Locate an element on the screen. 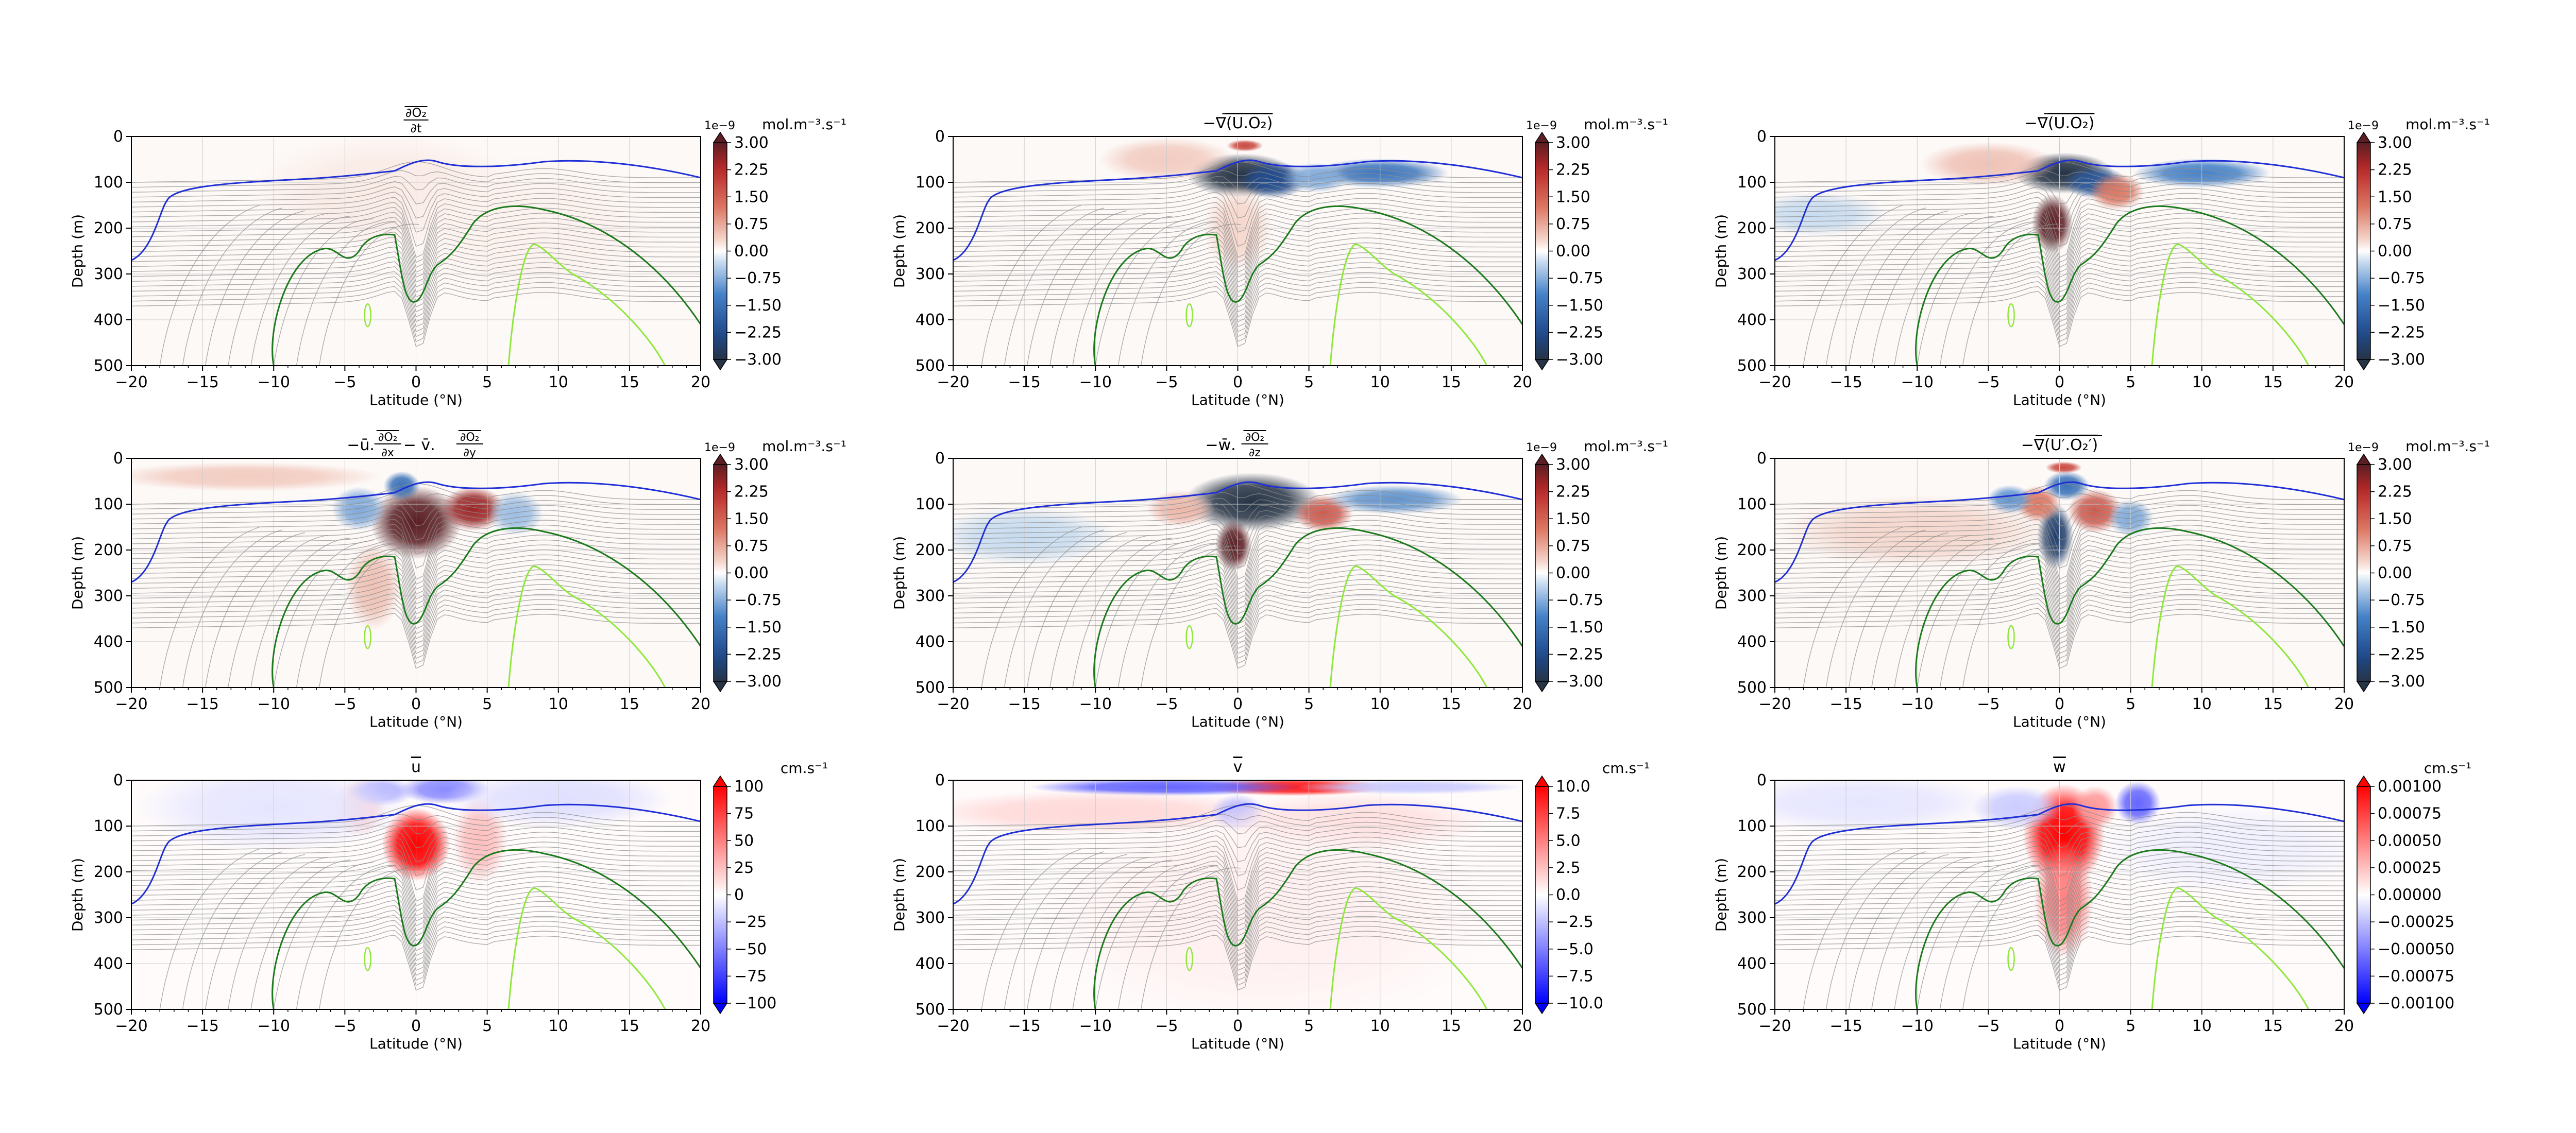 This screenshot has height=1133, width=2576. x-axis-label: Latitude (°N) is located at coordinates (1237, 721).